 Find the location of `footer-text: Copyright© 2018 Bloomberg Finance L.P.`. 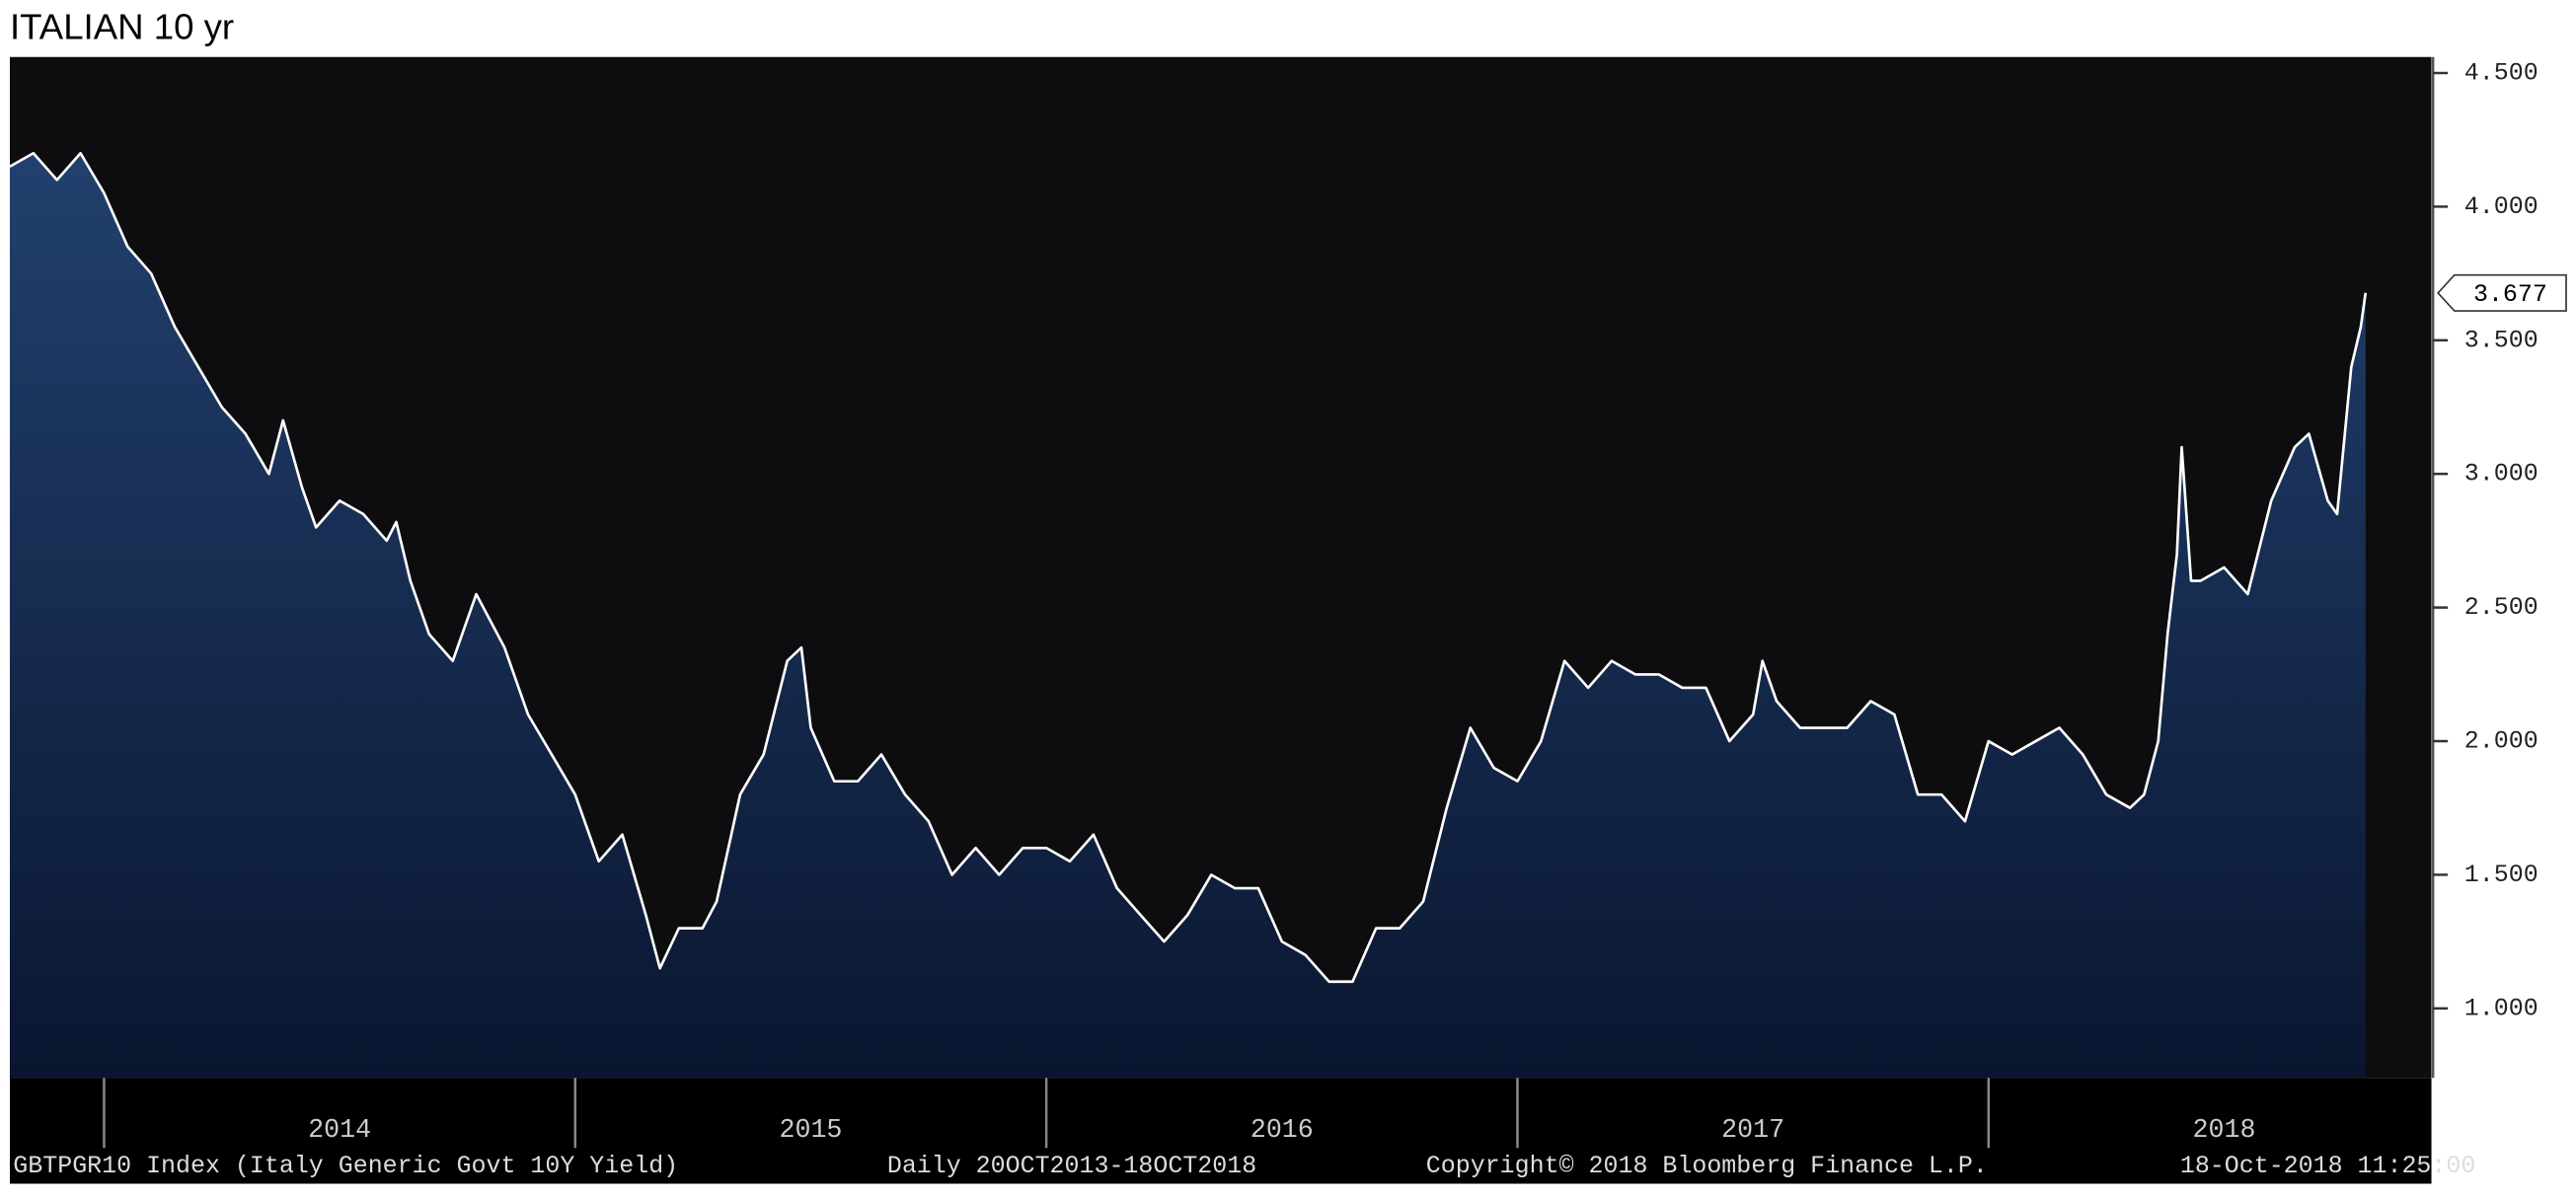

footer-text: Copyright© 2018 Bloomberg Finance L.P. is located at coordinates (1707, 1167).